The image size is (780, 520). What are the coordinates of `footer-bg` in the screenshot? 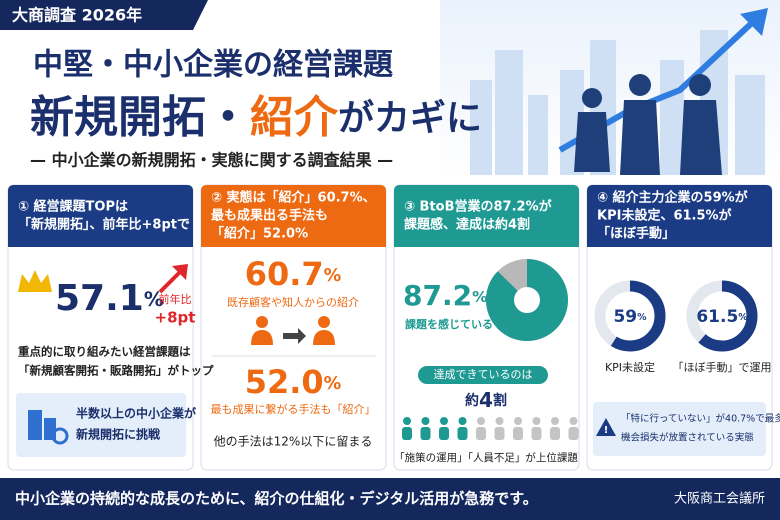 It's located at (390, 499).